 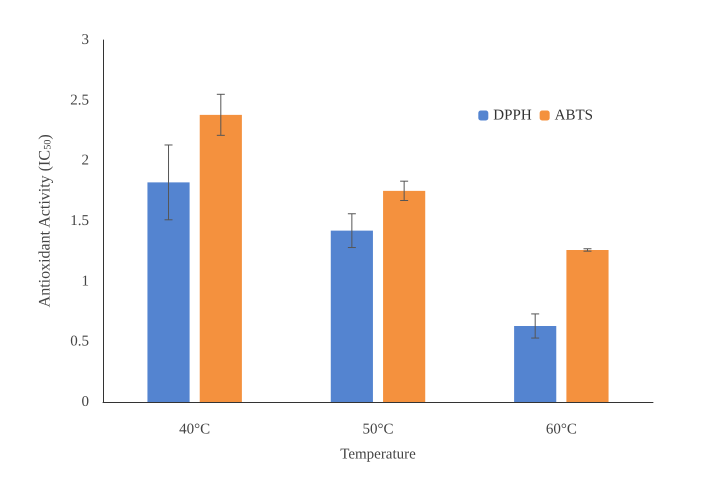 What do you see at coordinates (85, 160) in the screenshot?
I see `y-tick-label: 2` at bounding box center [85, 160].